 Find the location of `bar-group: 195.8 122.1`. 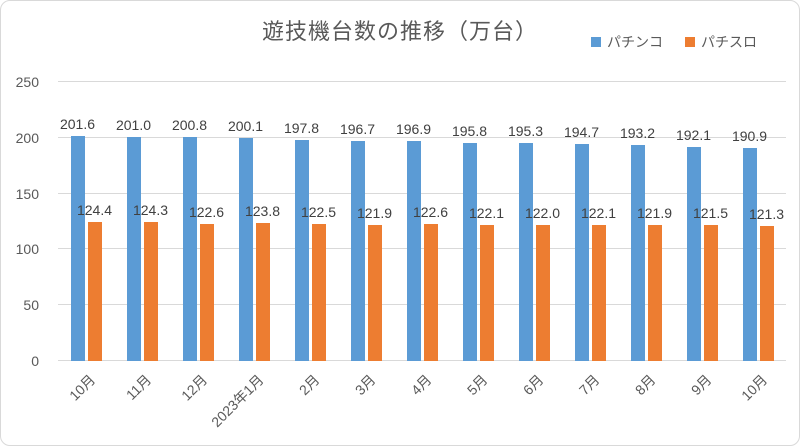

bar-group: 195.8 122.1 is located at coordinates (478, 221).